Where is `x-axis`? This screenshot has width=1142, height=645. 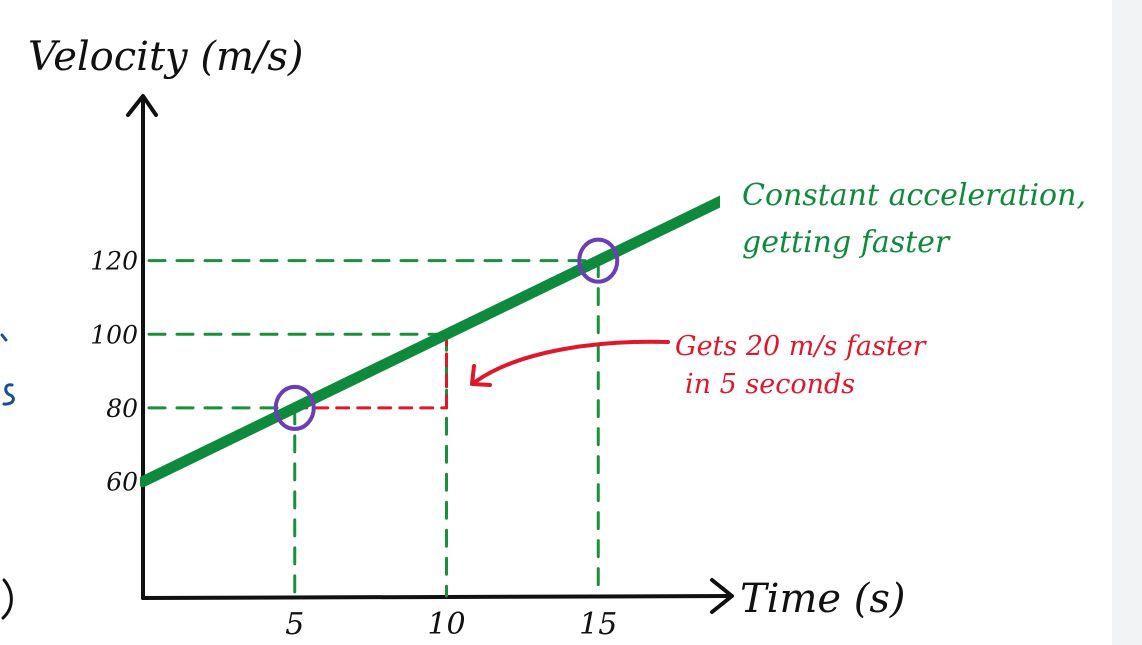
x-axis is located at coordinates (436, 597).